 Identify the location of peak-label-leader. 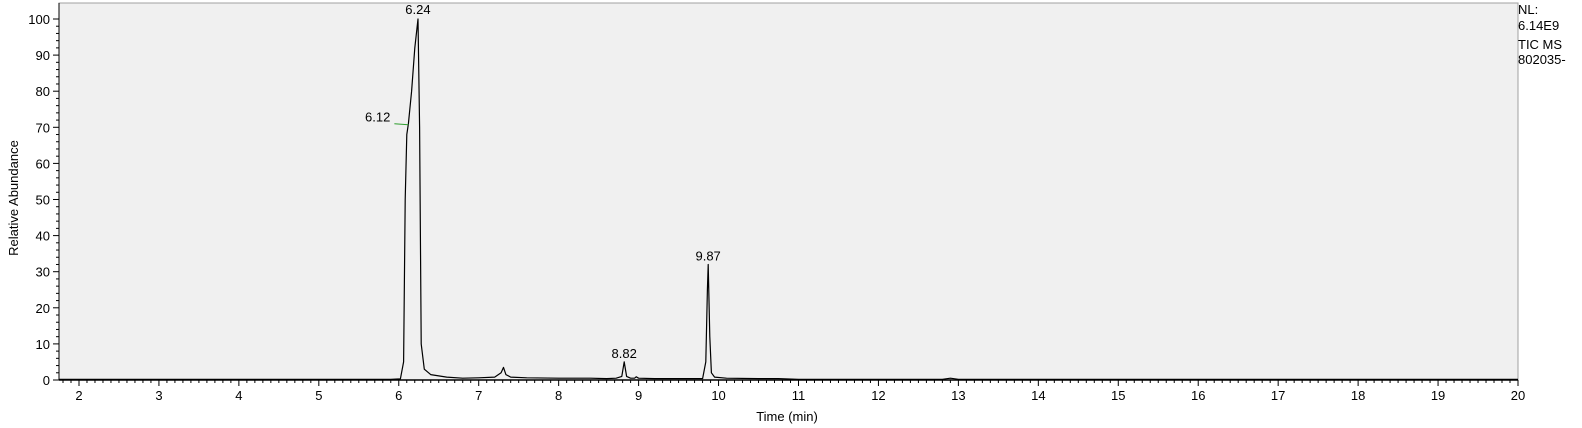
(401, 124).